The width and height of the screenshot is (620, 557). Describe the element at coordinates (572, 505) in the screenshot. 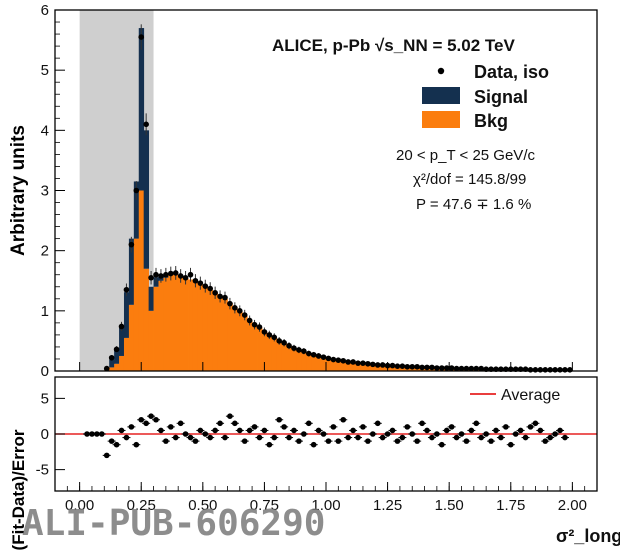

I see `x-tick-label: 2.00` at that location.